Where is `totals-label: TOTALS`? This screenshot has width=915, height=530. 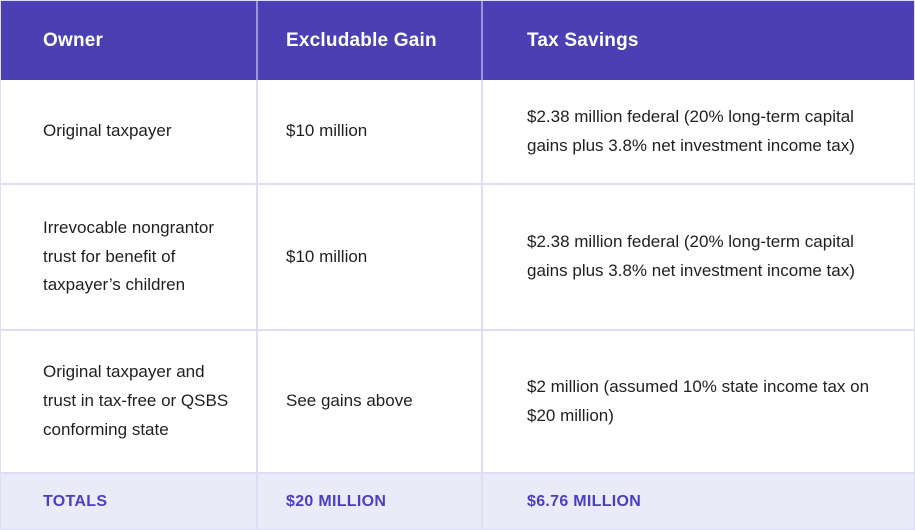
totals-label: TOTALS is located at coordinates (129, 501).